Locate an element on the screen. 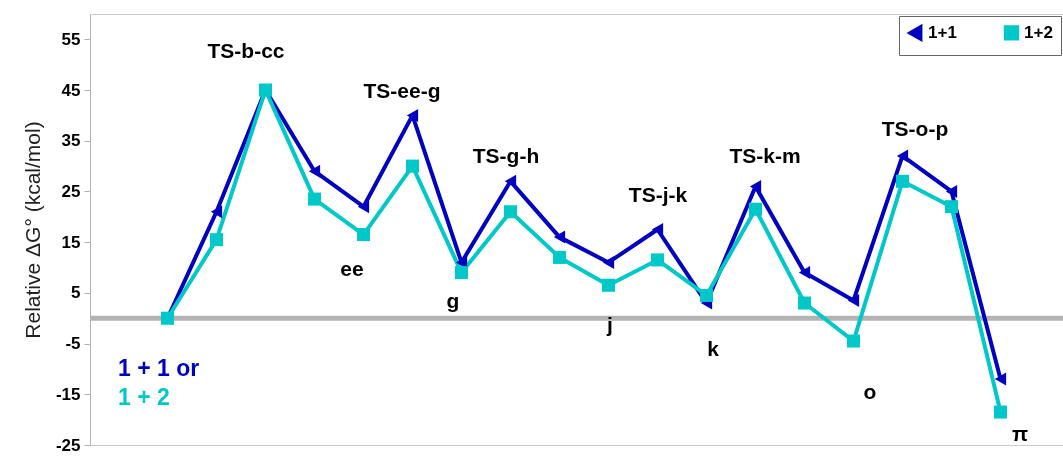  annotation: TS-j-k is located at coordinates (658, 194).